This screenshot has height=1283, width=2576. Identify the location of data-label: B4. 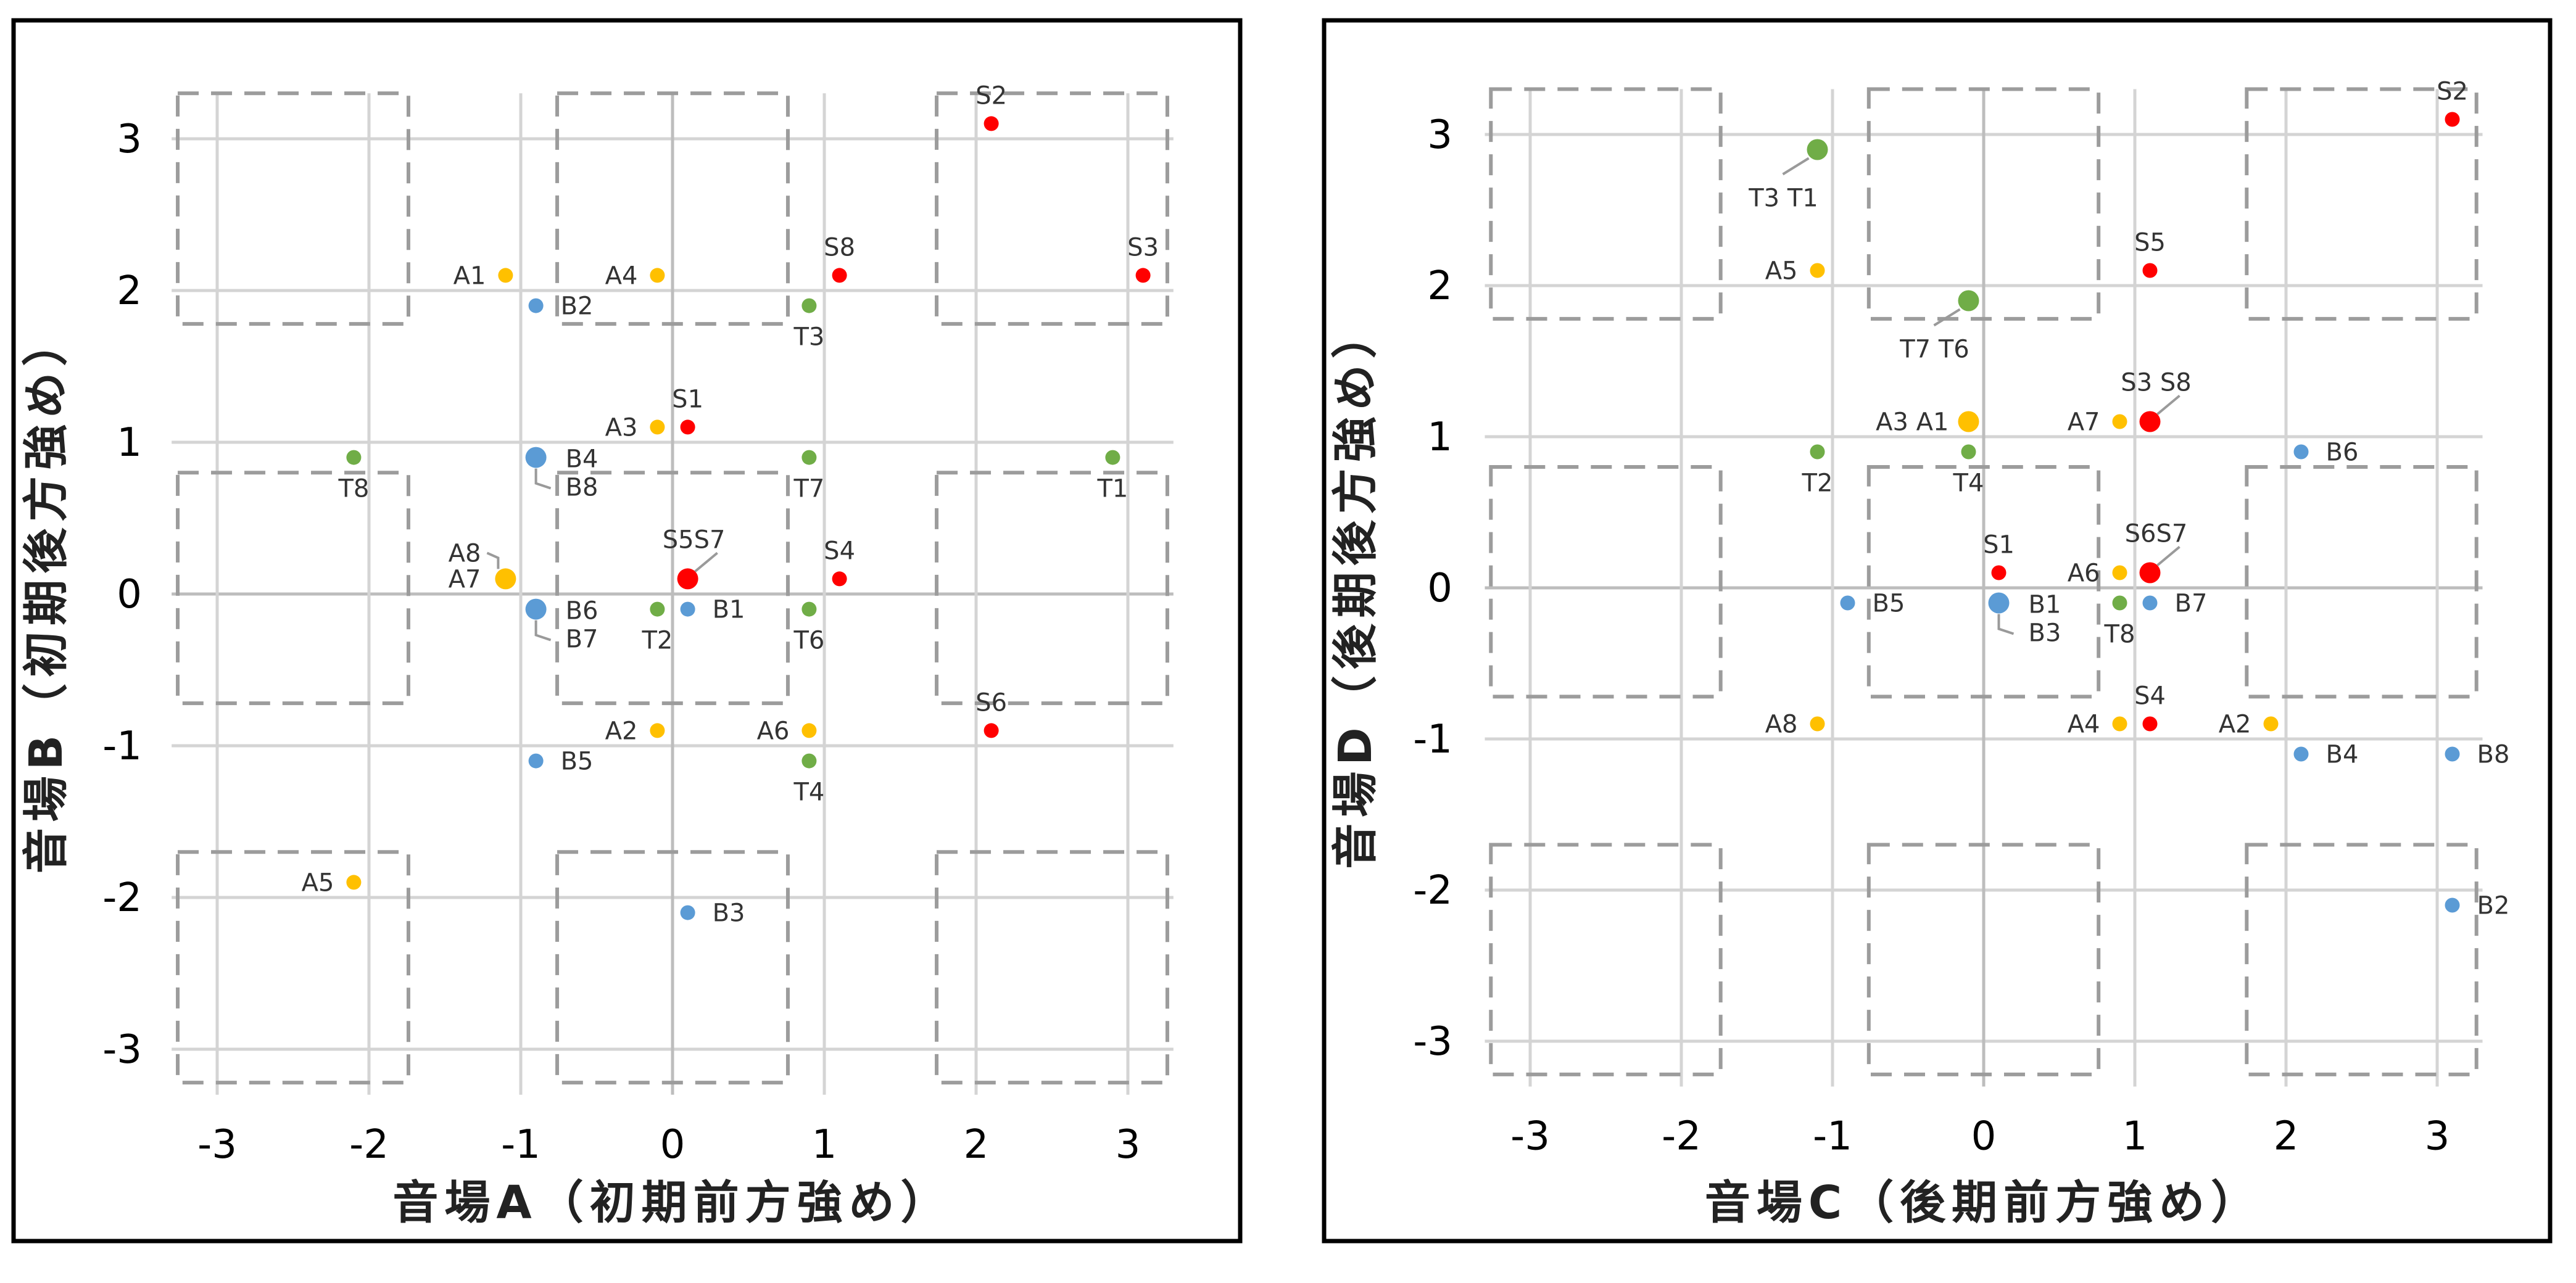
(582, 460).